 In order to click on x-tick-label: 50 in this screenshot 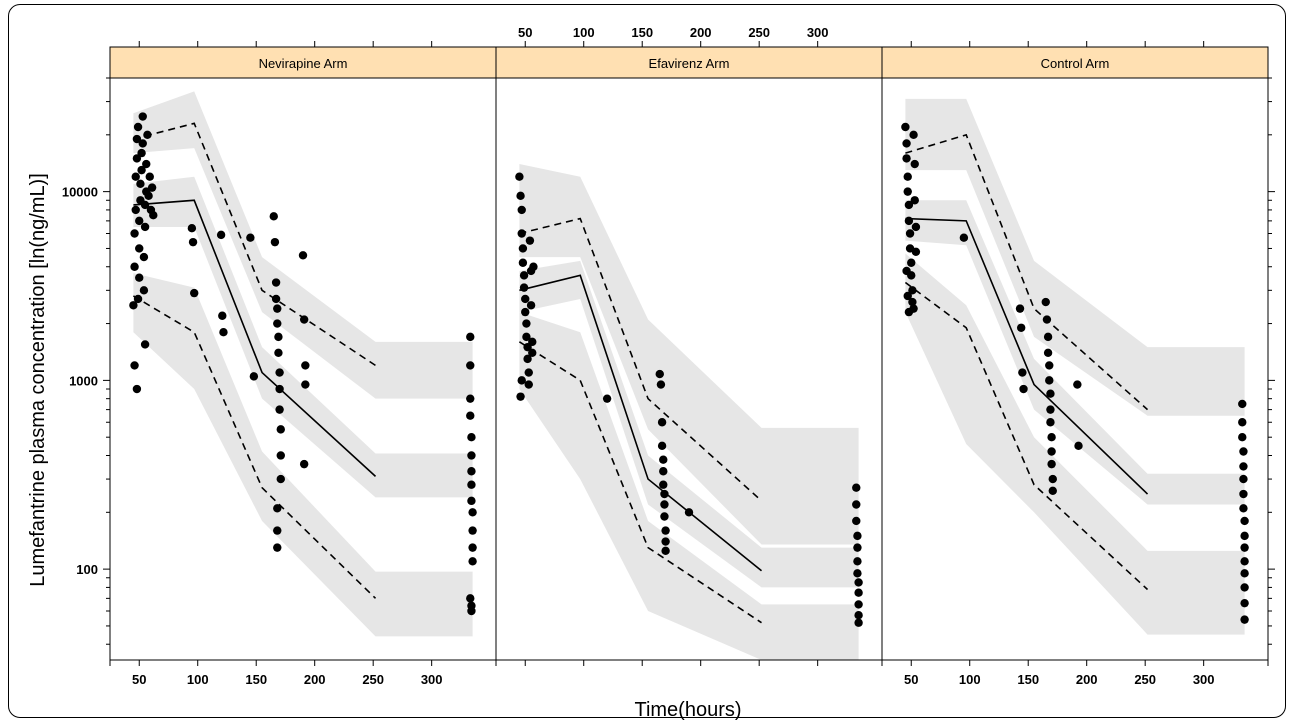, I will do `click(525, 32)`.